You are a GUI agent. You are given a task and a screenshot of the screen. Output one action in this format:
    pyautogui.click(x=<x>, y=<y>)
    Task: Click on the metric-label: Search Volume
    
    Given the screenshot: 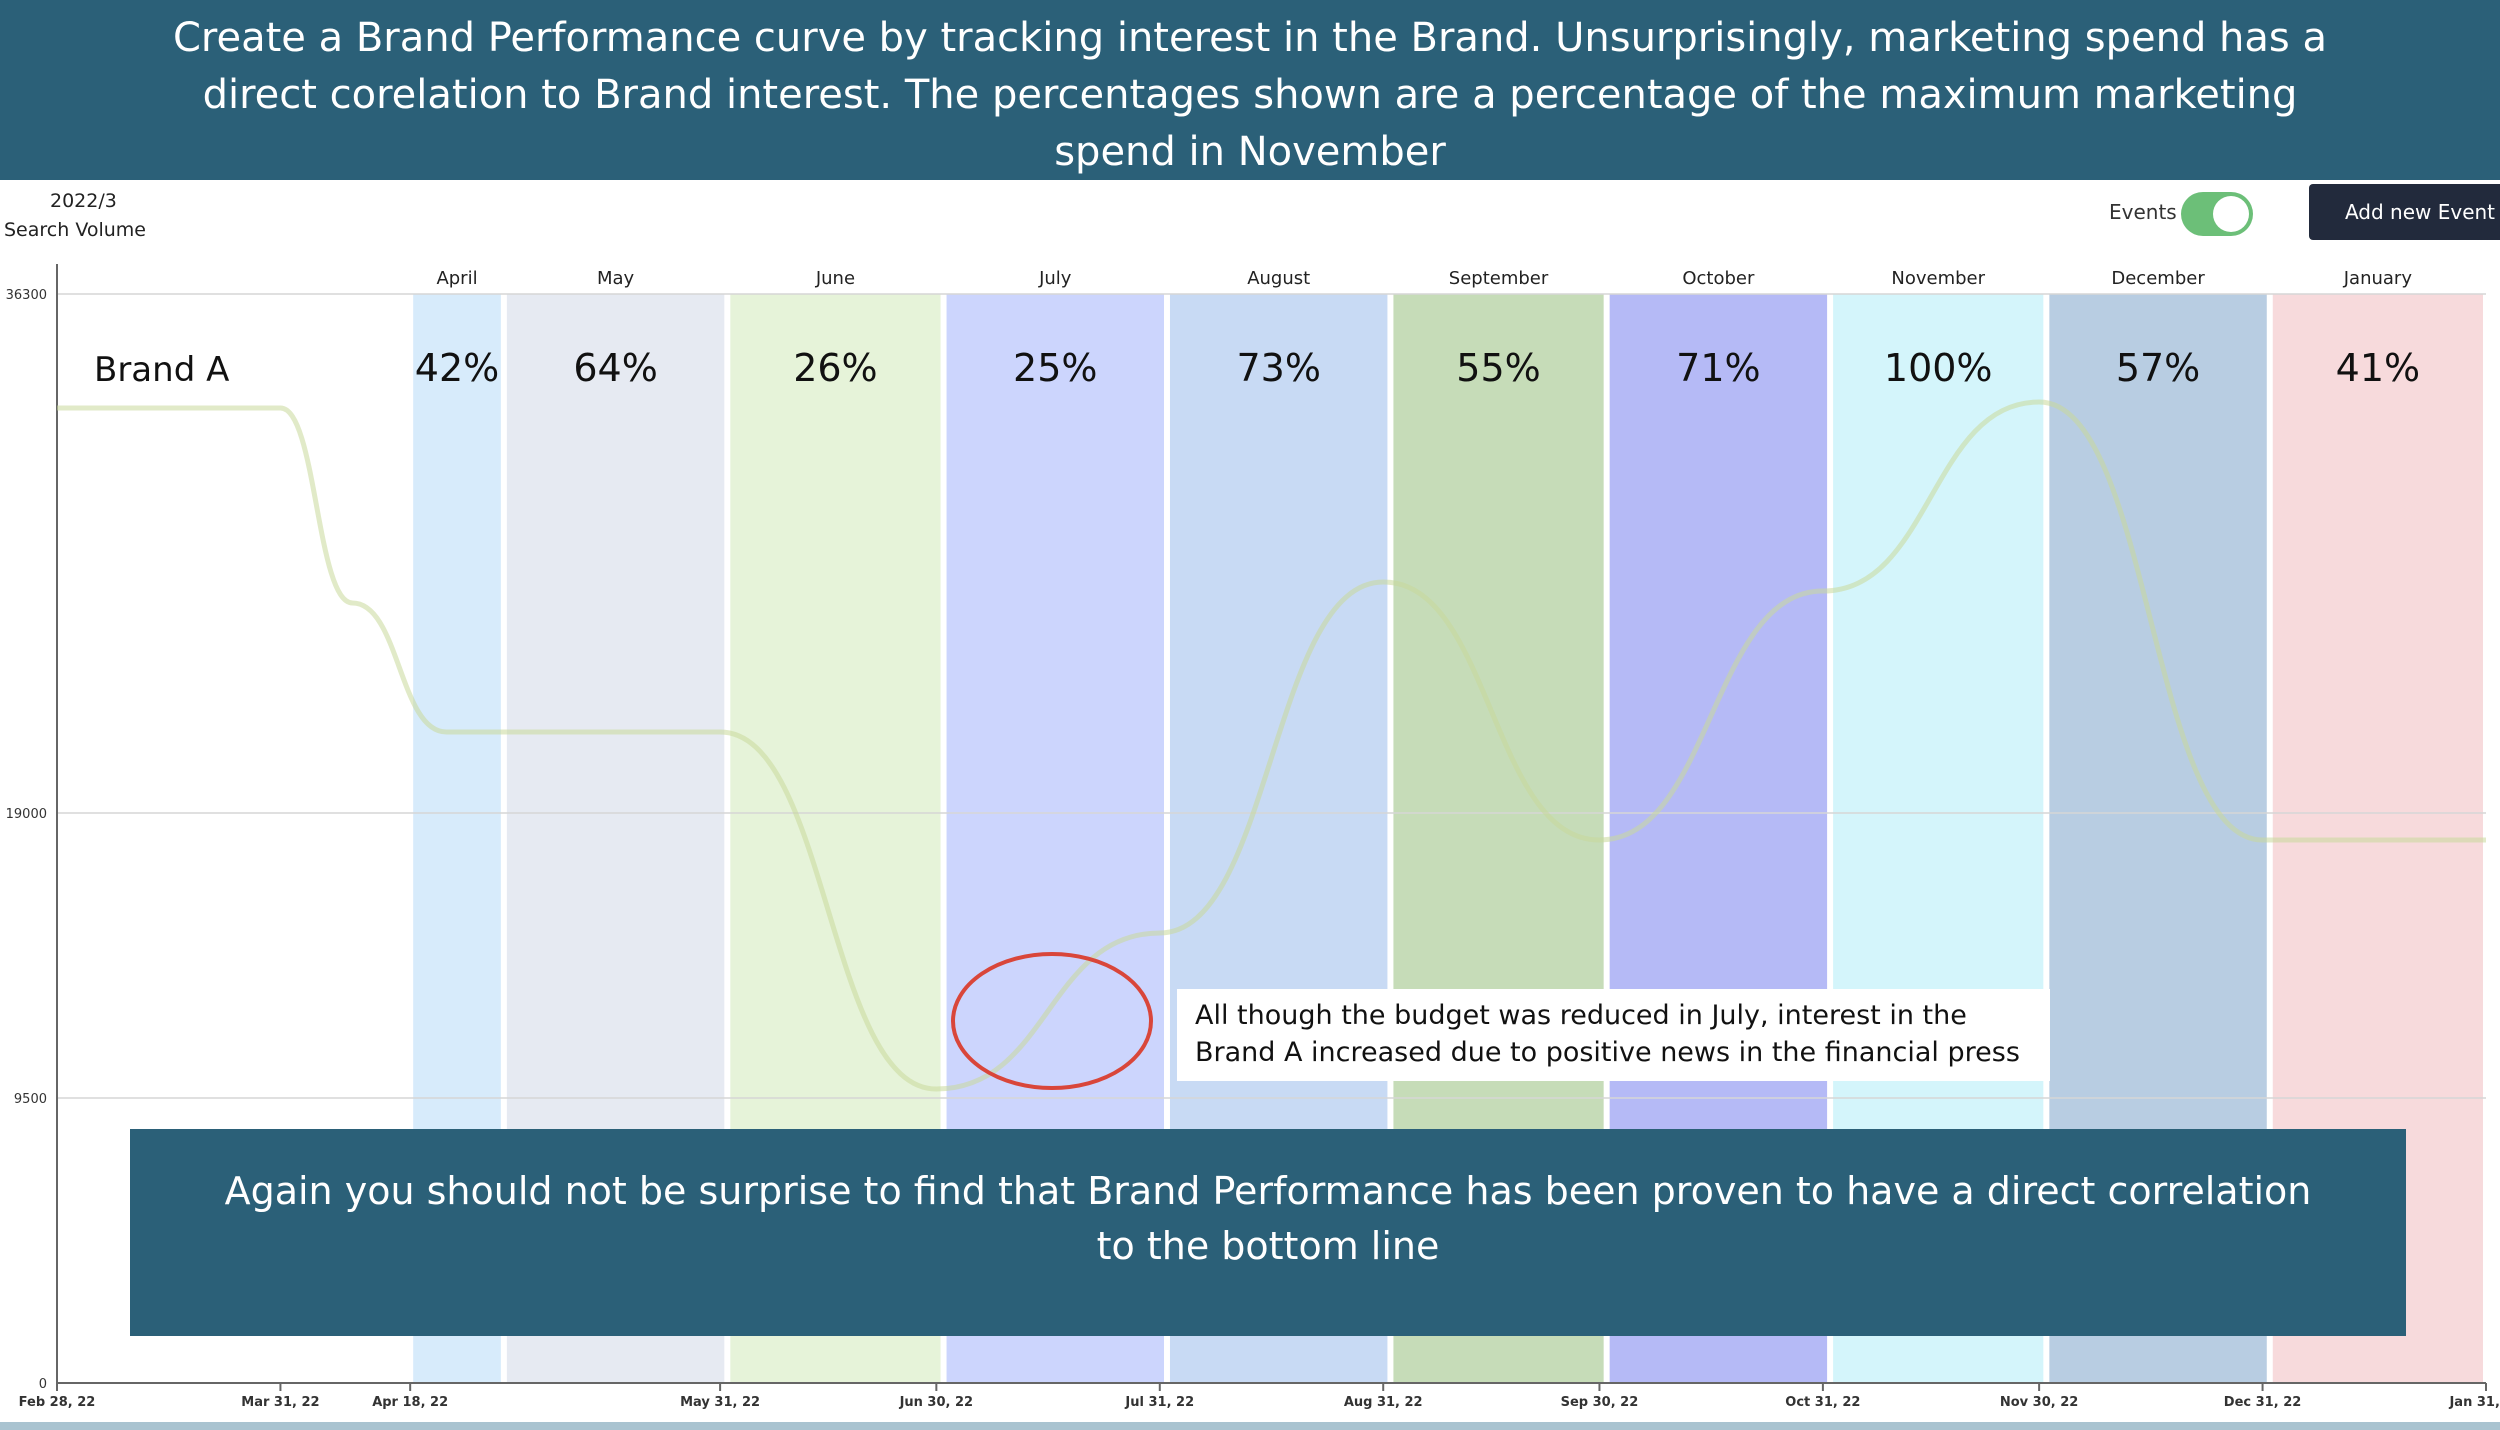 What is the action you would take?
    pyautogui.click(x=75, y=230)
    